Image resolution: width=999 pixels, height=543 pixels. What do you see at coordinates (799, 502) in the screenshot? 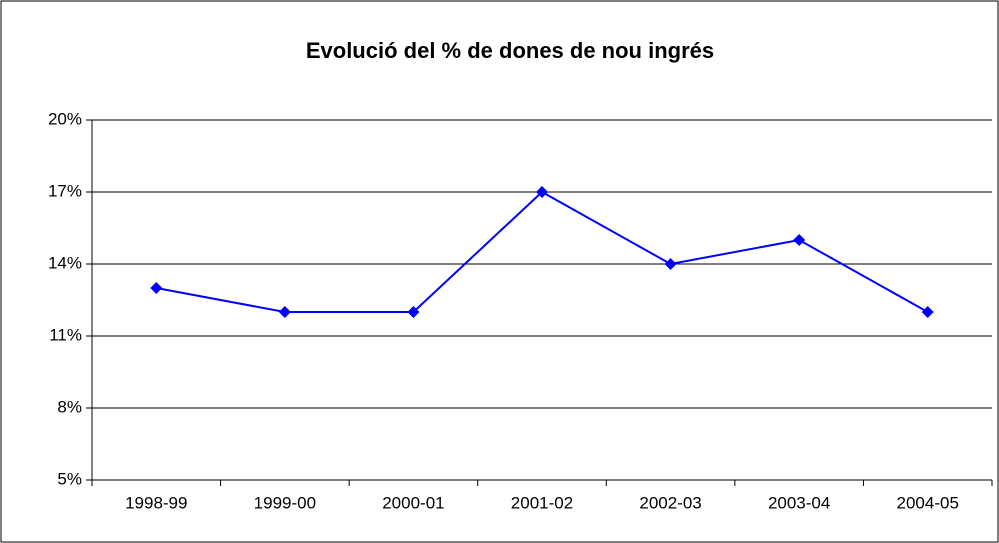
I see `x-tick-label: 2003-04` at bounding box center [799, 502].